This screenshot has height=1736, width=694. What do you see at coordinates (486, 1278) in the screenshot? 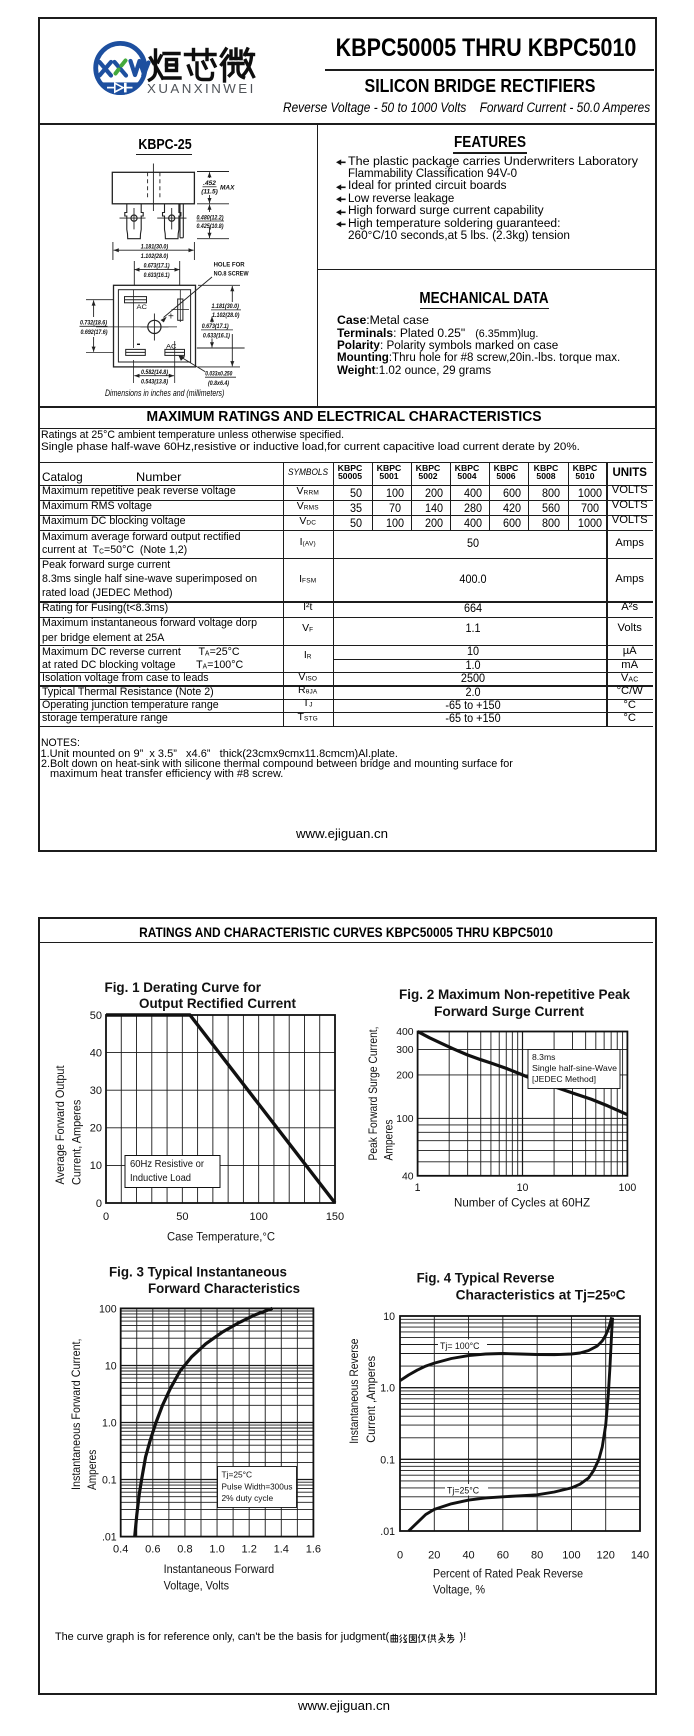
I see `svg-text: Fig. 4 Typical Reverse` at bounding box center [486, 1278].